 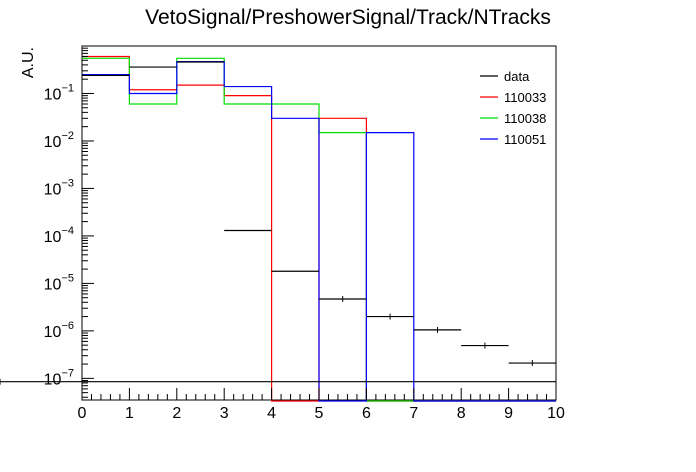 I want to click on y-tick-label: 10⁻³, so click(x=59, y=187).